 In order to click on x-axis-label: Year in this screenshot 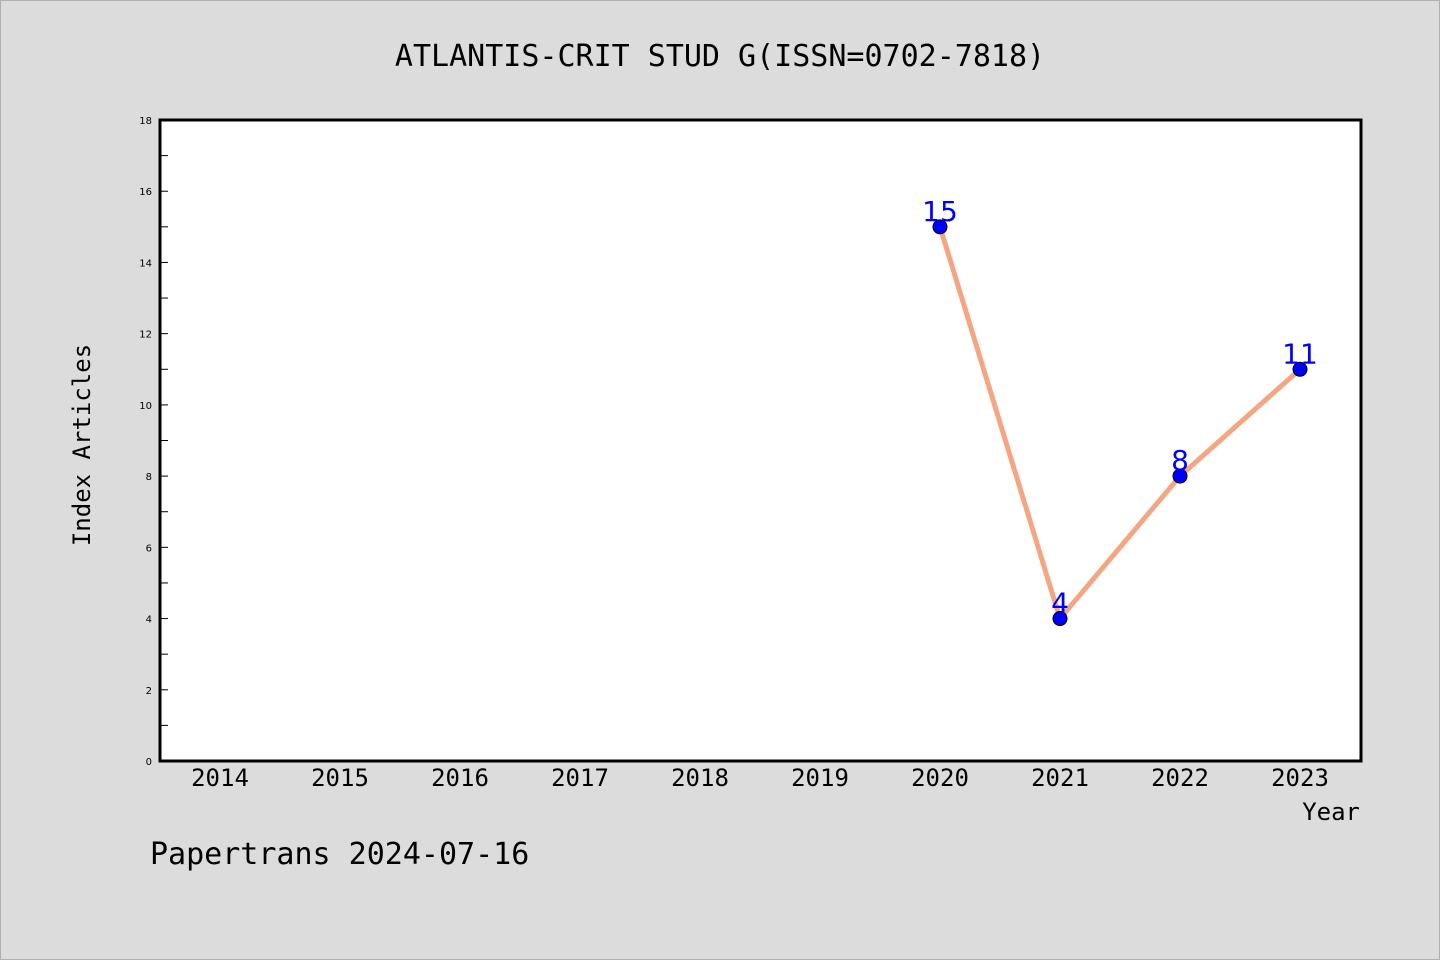, I will do `click(1331, 812)`.